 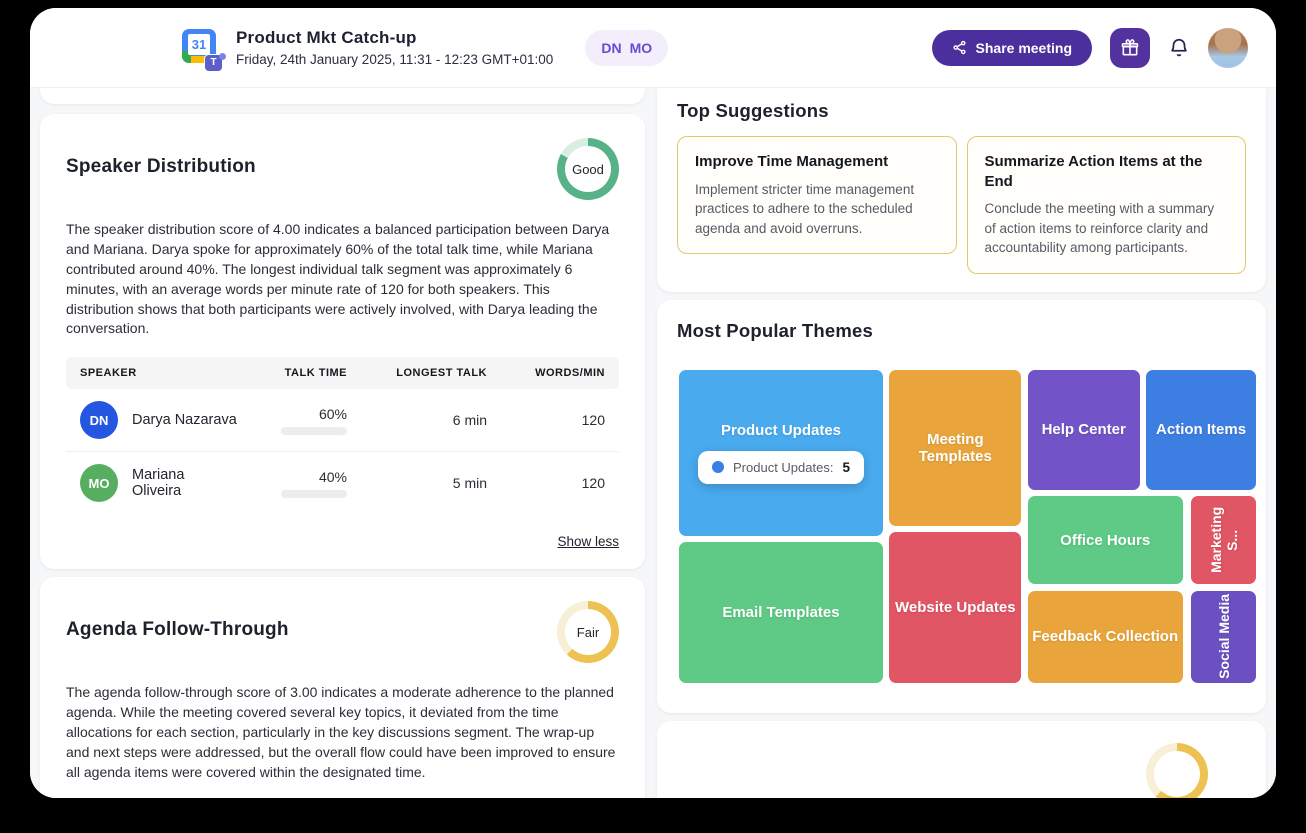 I want to click on treemap-tile-help-center: Help Center, so click(x=1083, y=429).